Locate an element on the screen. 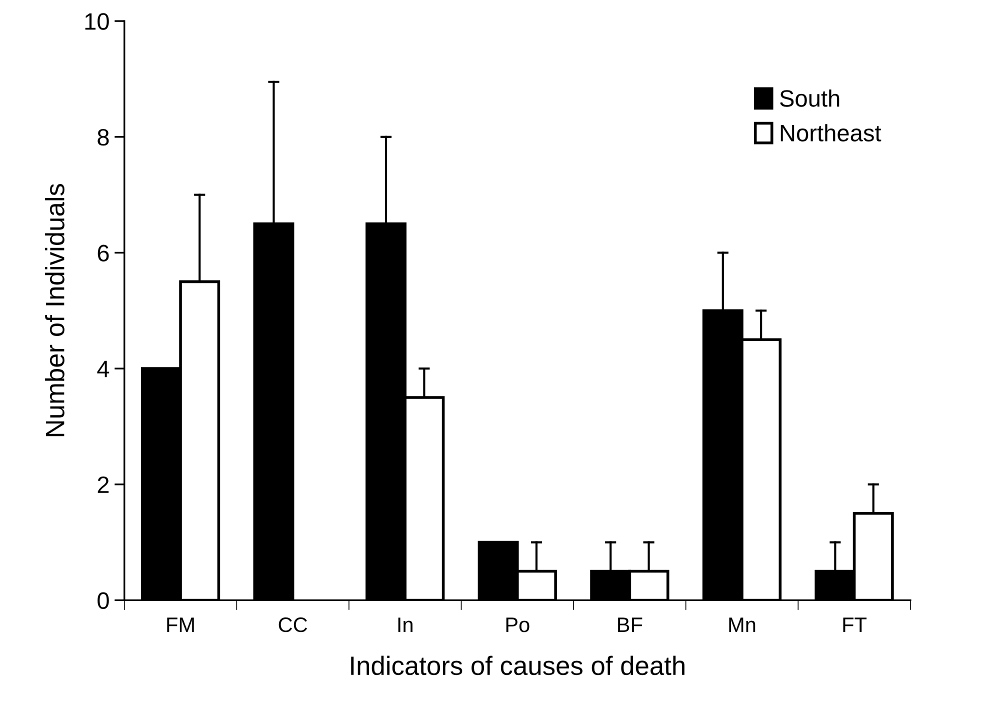 The width and height of the screenshot is (995, 702). y-tick-label: 6 is located at coordinates (103, 253).